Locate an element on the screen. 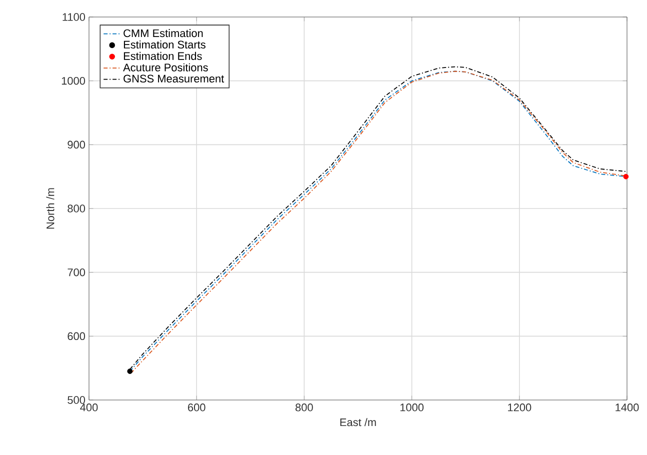  x-tick-label: 1400 is located at coordinates (627, 408).